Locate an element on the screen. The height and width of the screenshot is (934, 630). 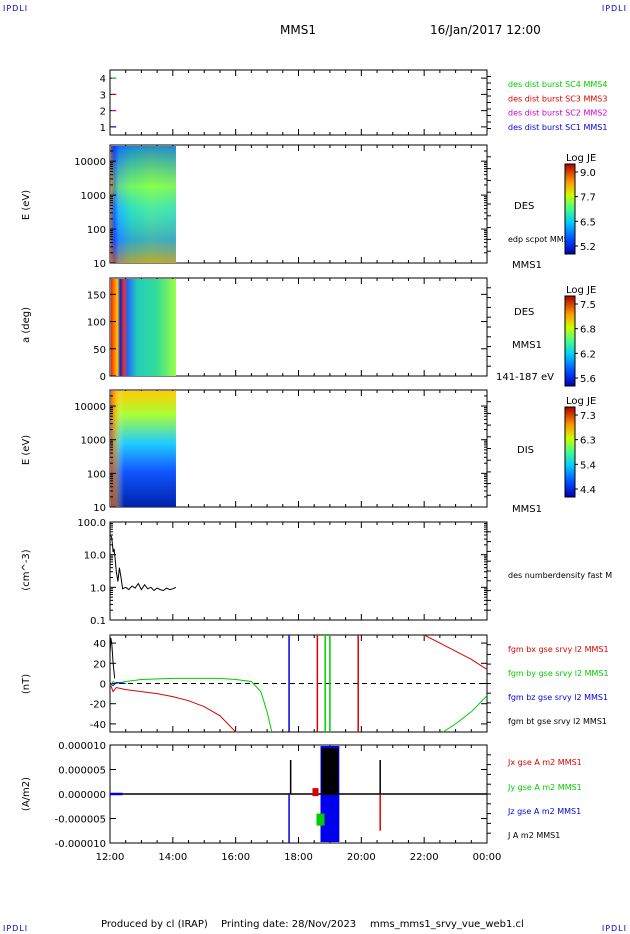
y-tick-label-burst-1: 1 is located at coordinates (103, 128).